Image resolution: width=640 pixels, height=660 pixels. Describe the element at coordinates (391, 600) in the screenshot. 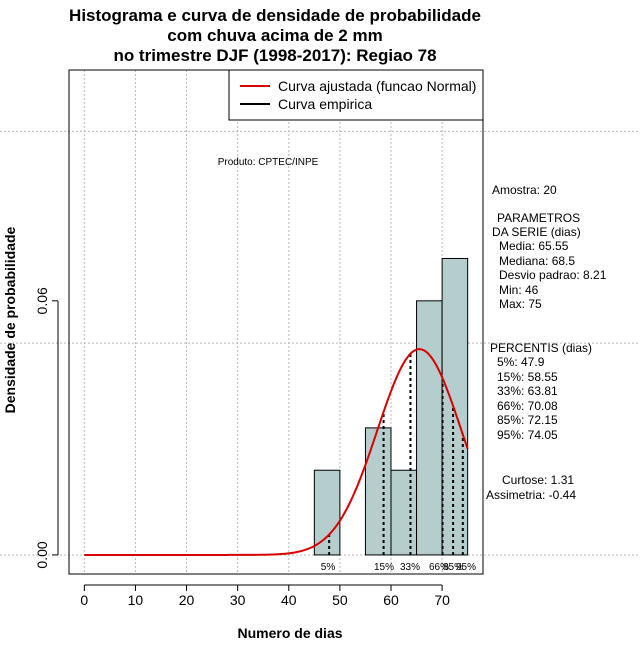

I see `x-tick-label: 60` at that location.